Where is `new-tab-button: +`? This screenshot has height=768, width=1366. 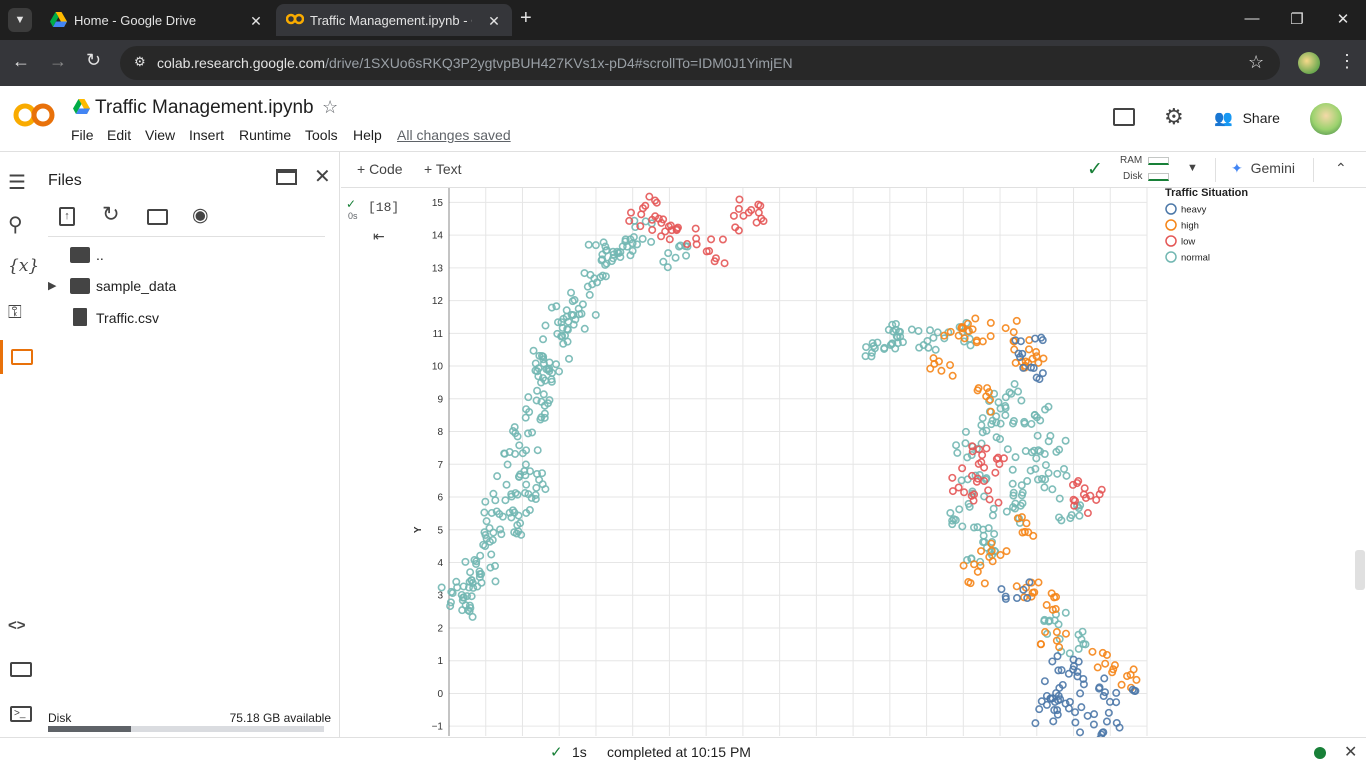 new-tab-button: + is located at coordinates (526, 18).